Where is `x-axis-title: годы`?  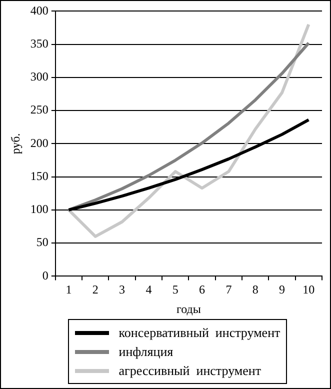
x-axis-title: годы is located at coordinates (188, 309).